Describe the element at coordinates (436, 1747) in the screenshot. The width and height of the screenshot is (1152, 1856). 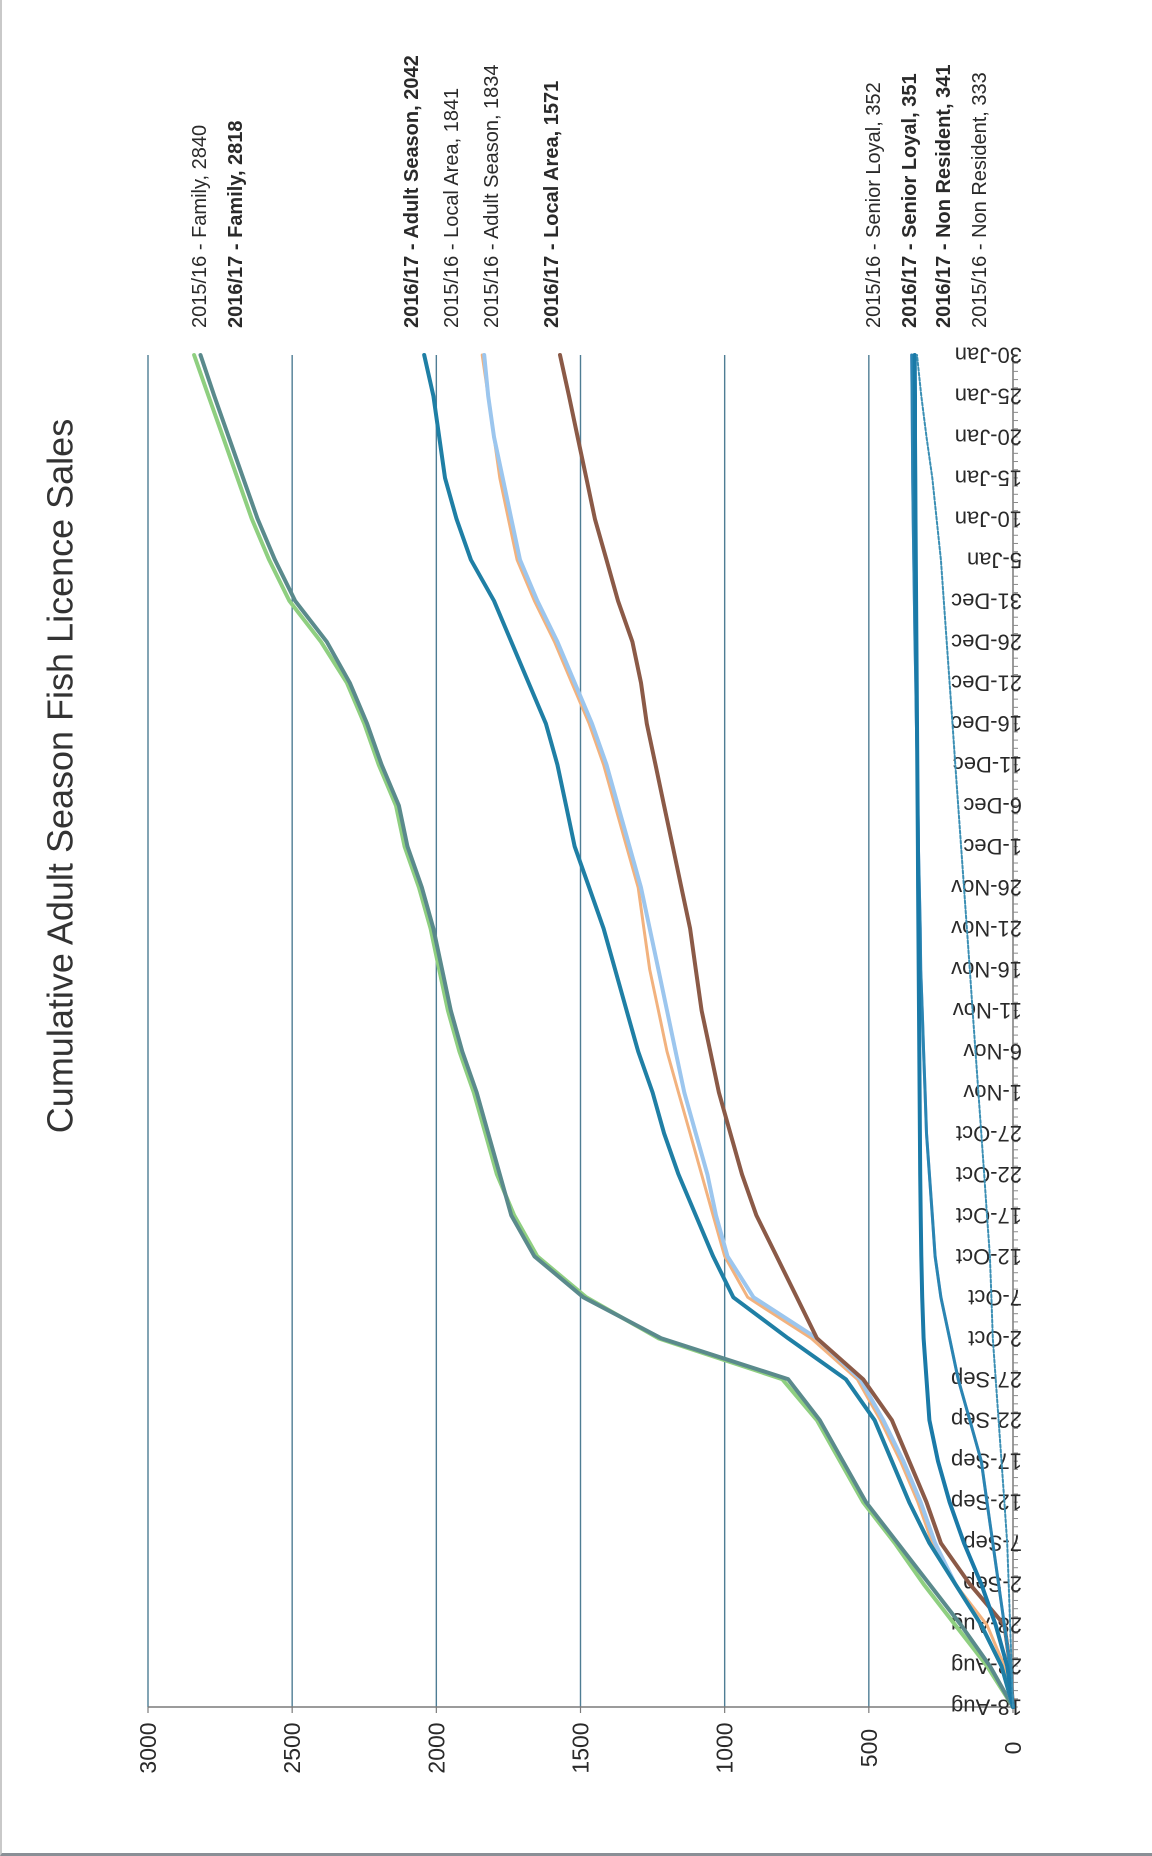
I see `y-tick-label: 2000` at that location.